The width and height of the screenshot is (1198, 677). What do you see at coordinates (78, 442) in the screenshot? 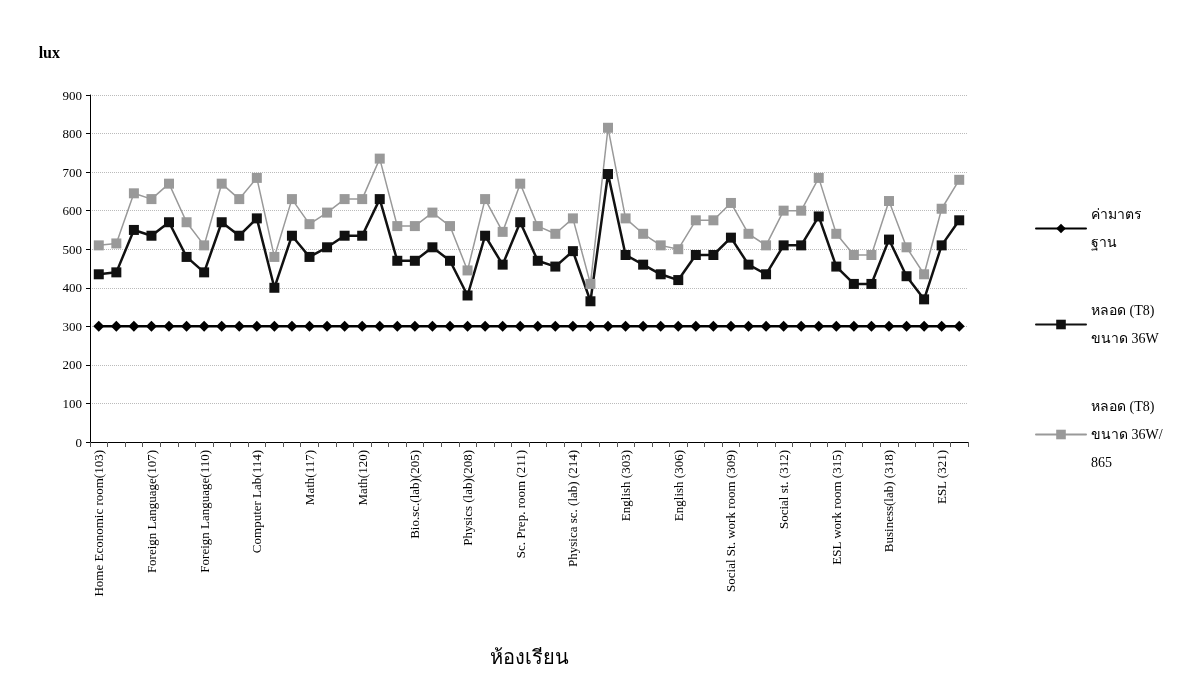
I see `y-tick-label: 0` at bounding box center [78, 442].